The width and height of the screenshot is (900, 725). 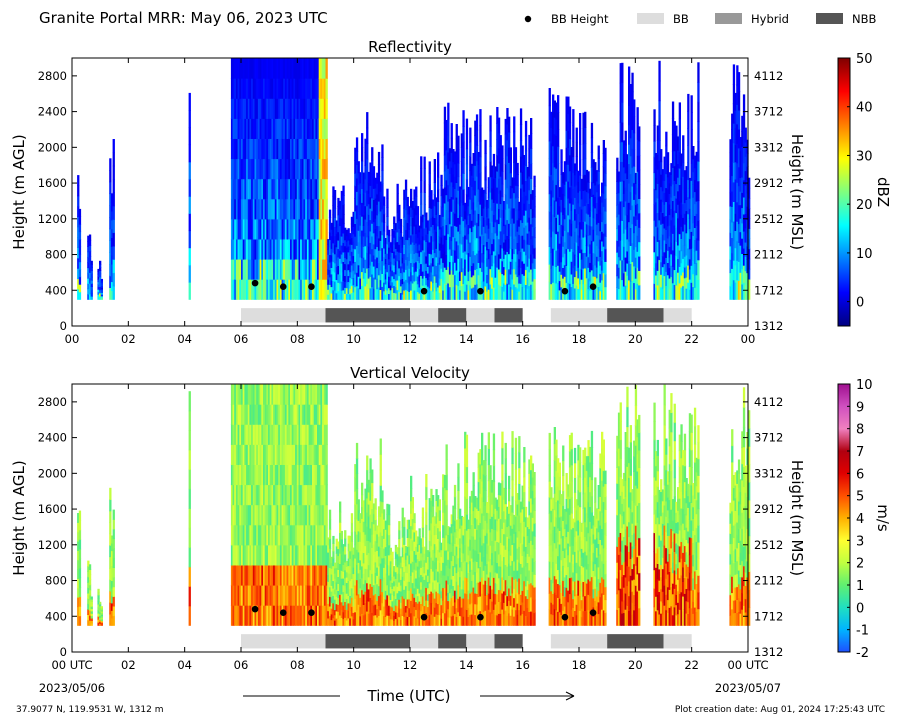 I want to click on y-tick-label-1-6: 2400, so click(x=52, y=438).